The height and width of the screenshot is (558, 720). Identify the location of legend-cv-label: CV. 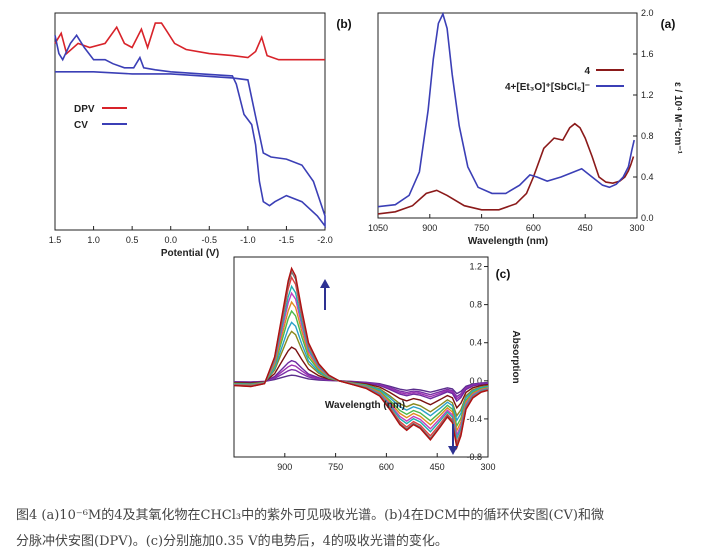
(81, 125).